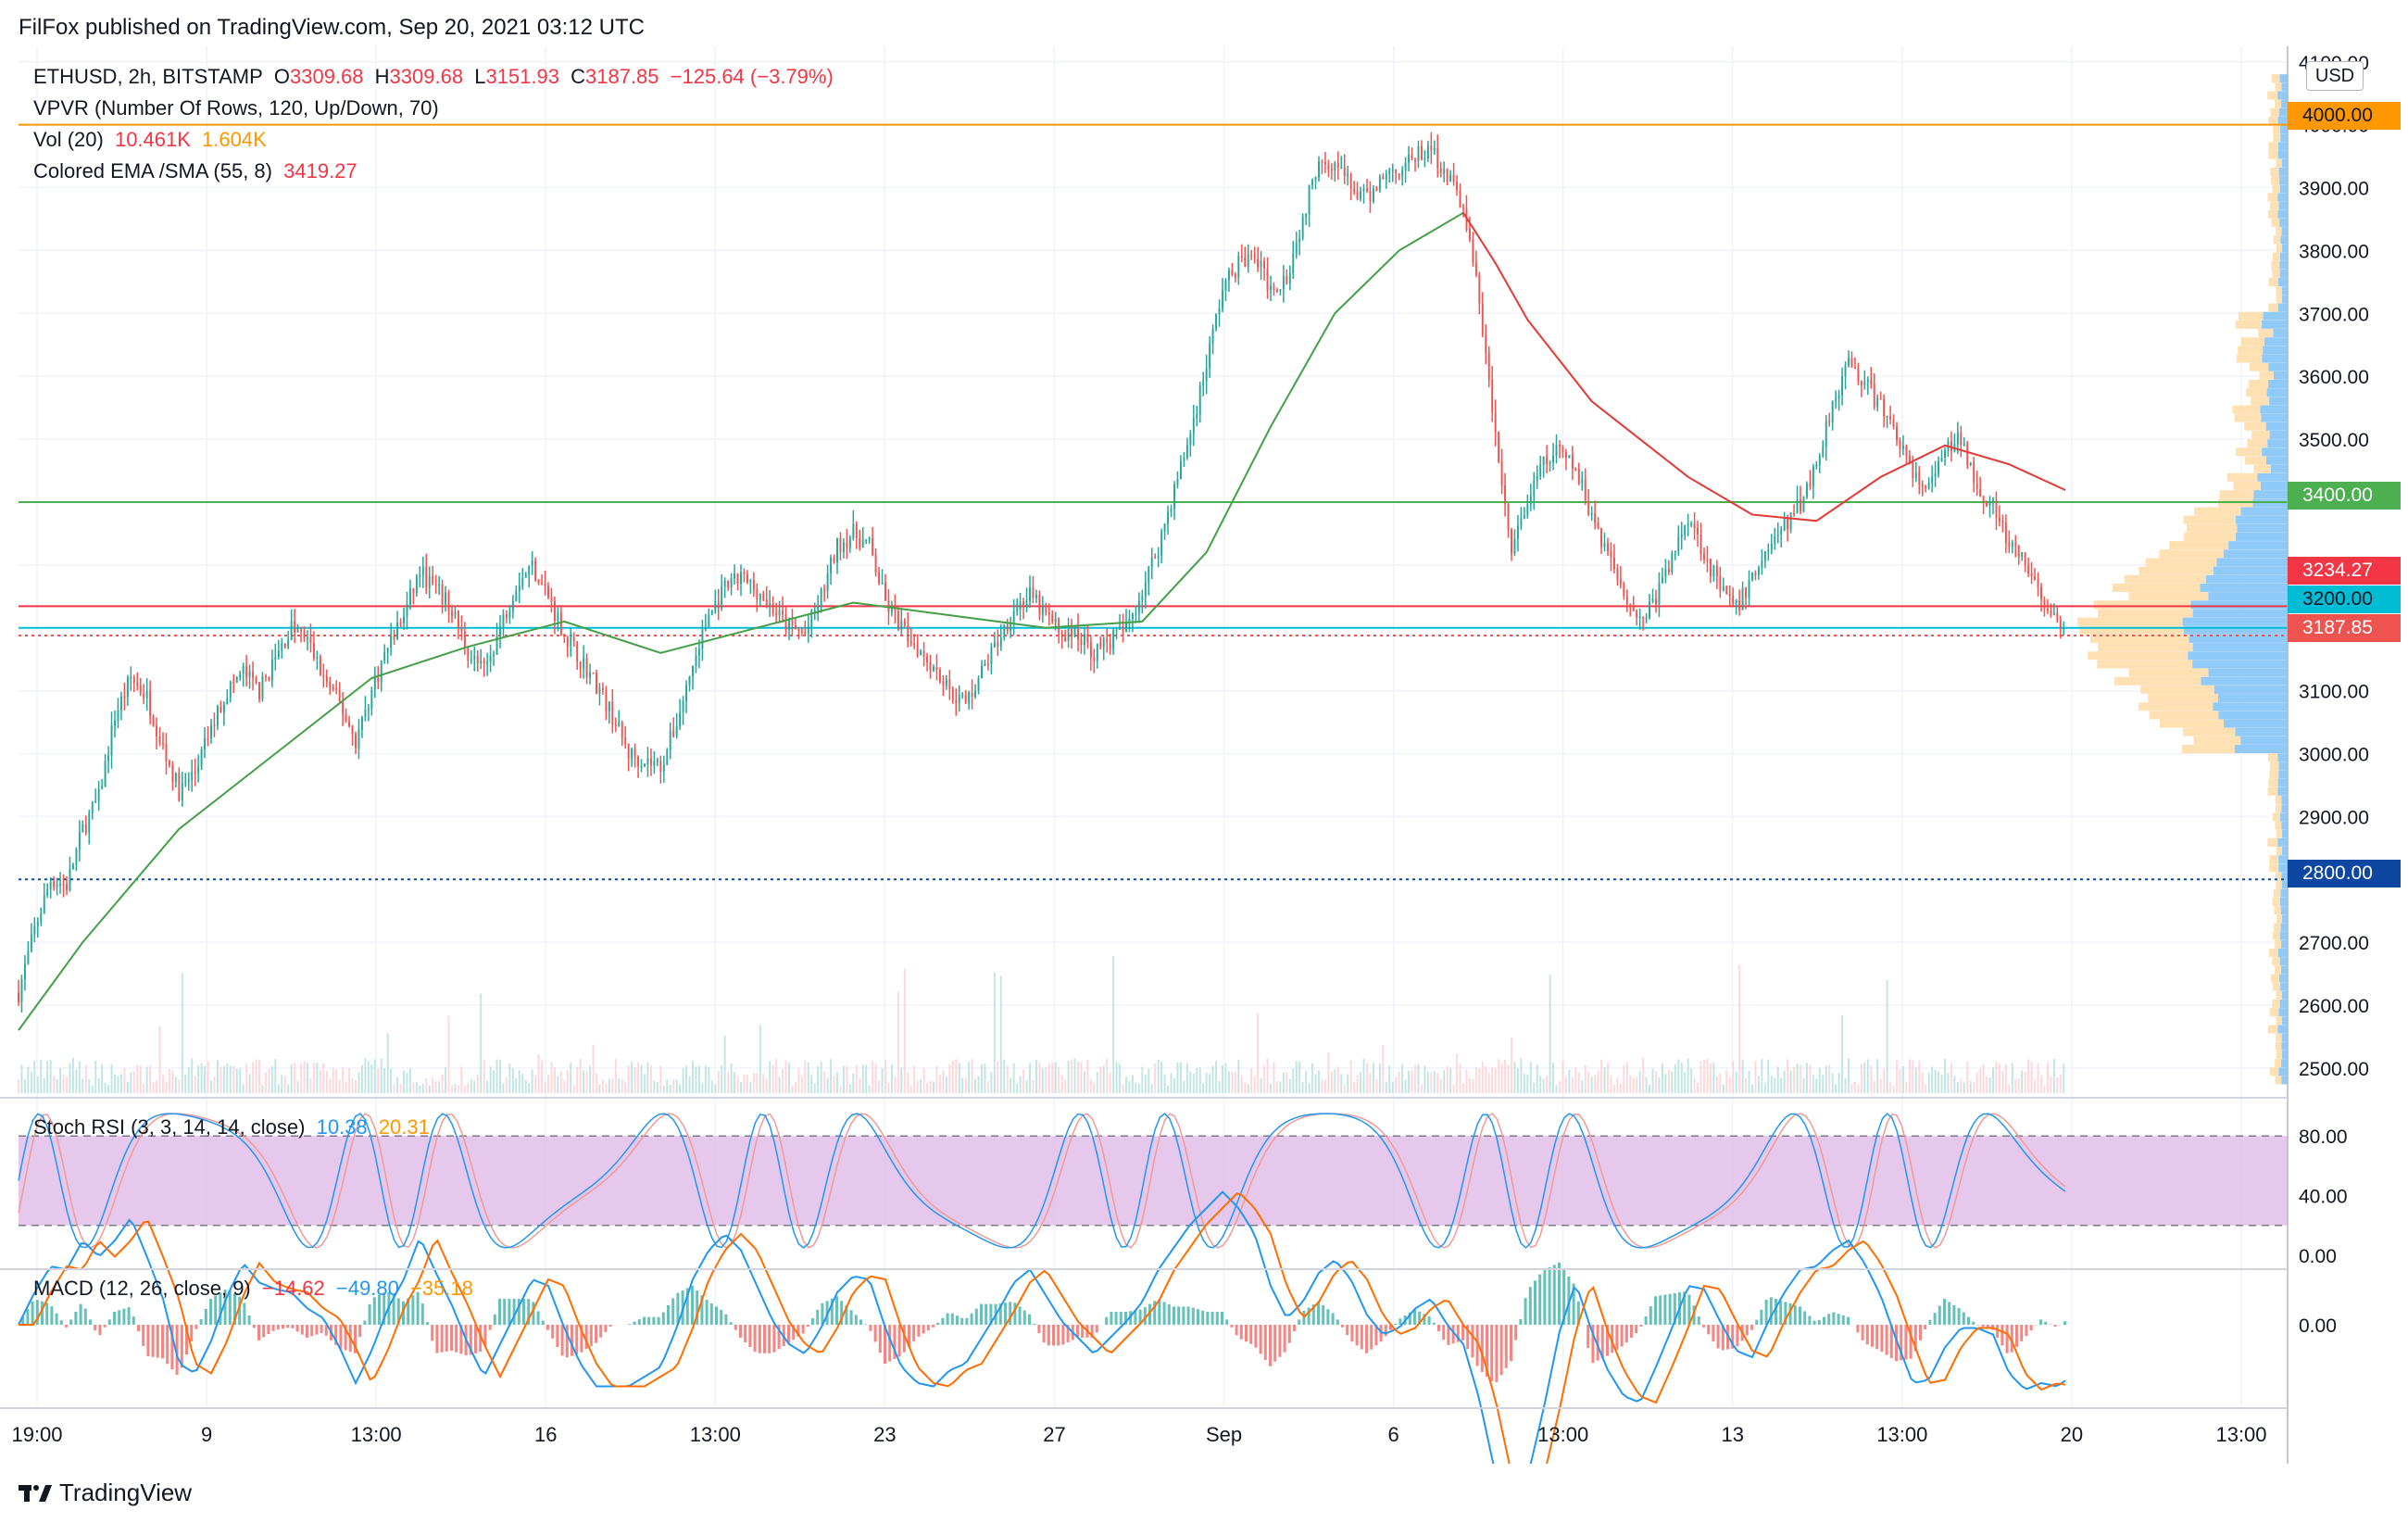 The height and width of the screenshot is (1523, 2408). I want to click on price-tick: 2600.00, so click(2334, 1006).